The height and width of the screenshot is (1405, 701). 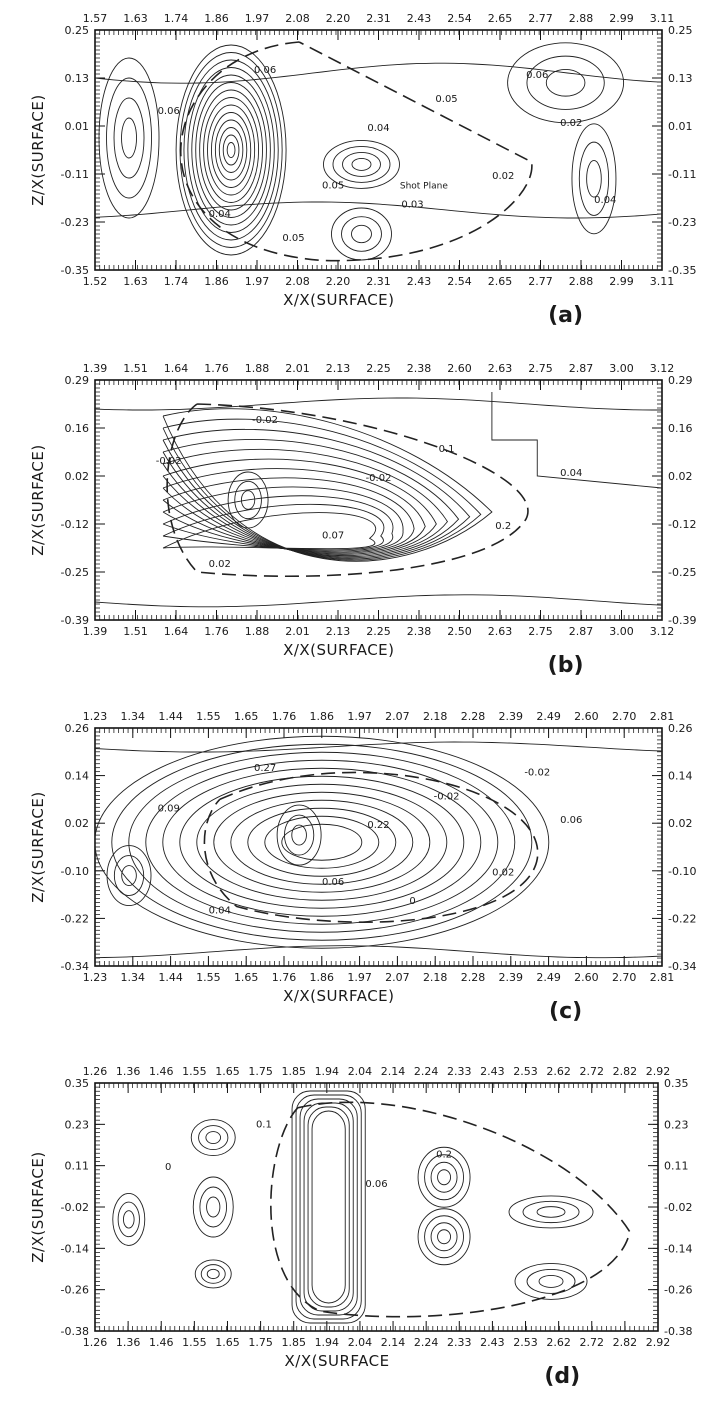 I want to click on x-axis-title: X/X(SURFACE, so click(x=337, y=1361).